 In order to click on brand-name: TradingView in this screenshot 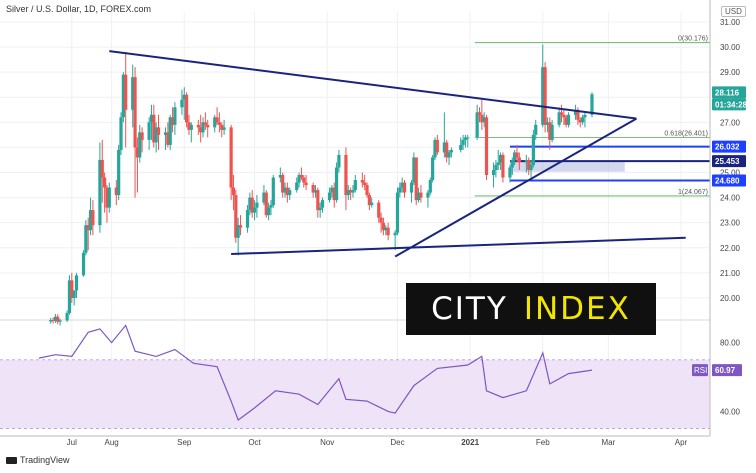, I will do `click(45, 460)`.